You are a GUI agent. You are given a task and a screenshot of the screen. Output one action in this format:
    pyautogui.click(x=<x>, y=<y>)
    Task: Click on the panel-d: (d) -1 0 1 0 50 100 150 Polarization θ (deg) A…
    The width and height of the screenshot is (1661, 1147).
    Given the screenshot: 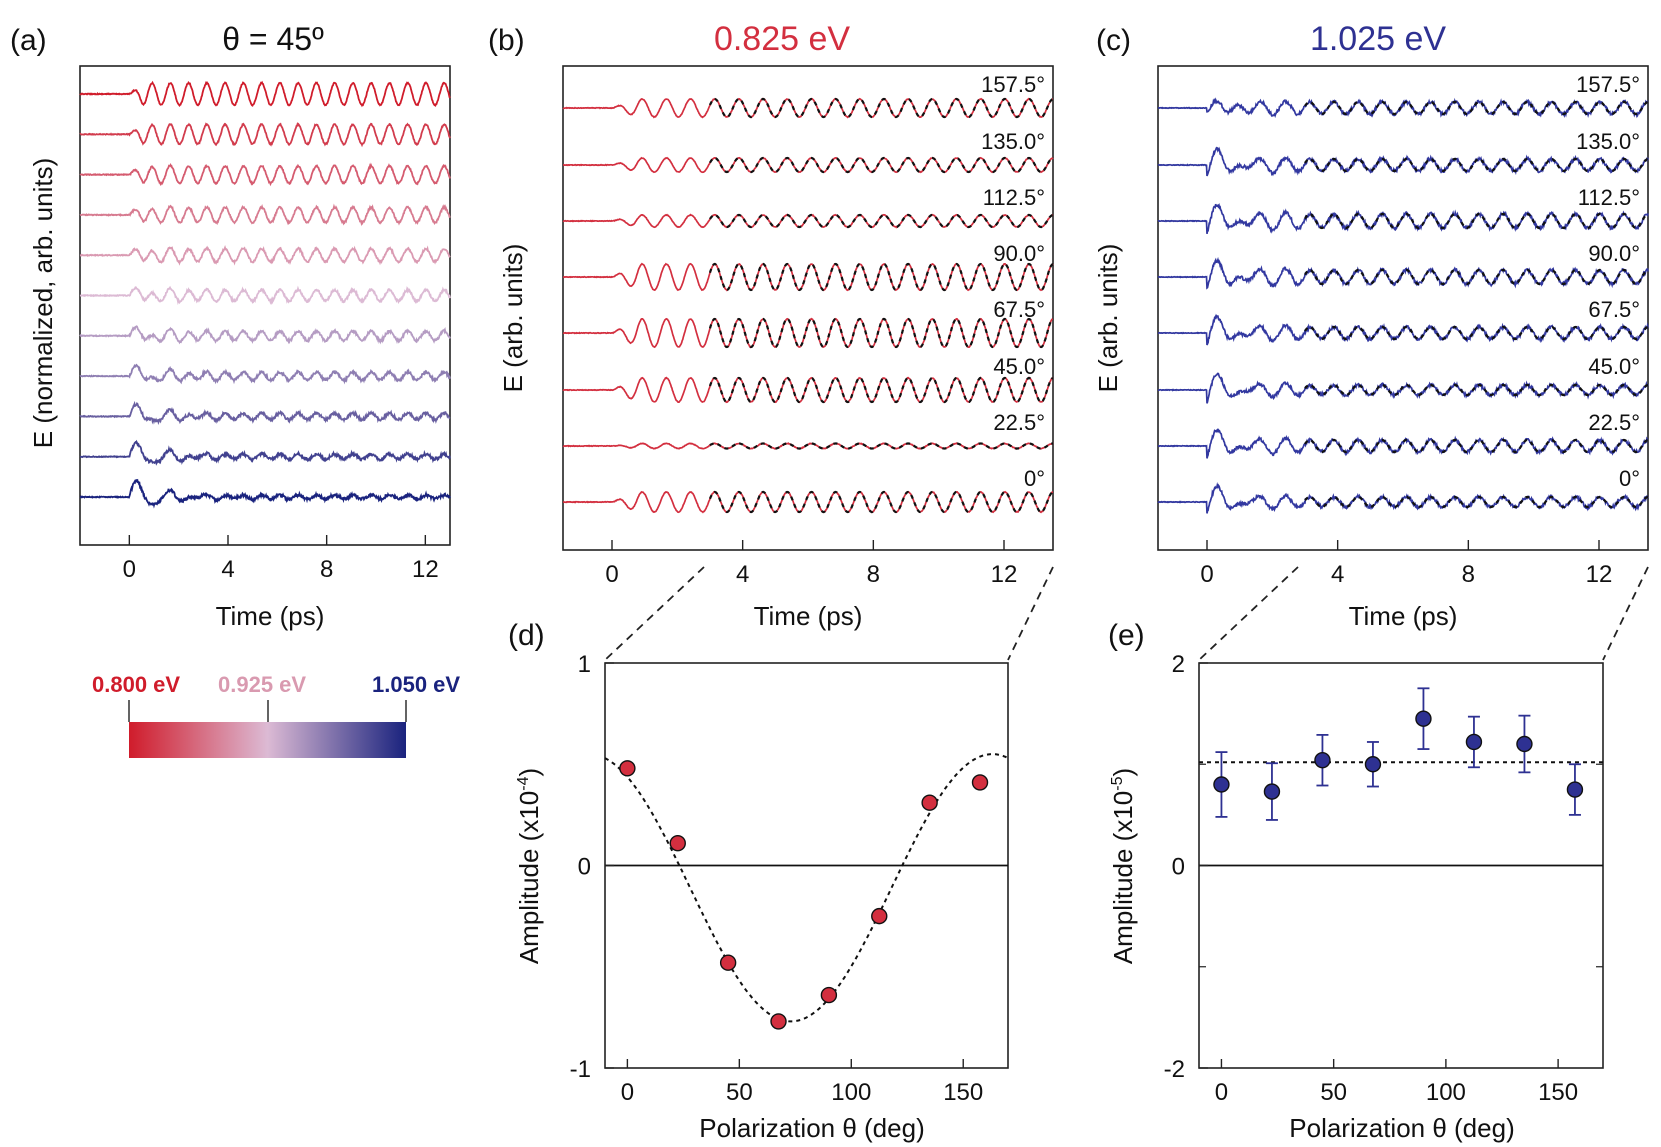 What is the action you would take?
    pyautogui.click(x=758, y=881)
    